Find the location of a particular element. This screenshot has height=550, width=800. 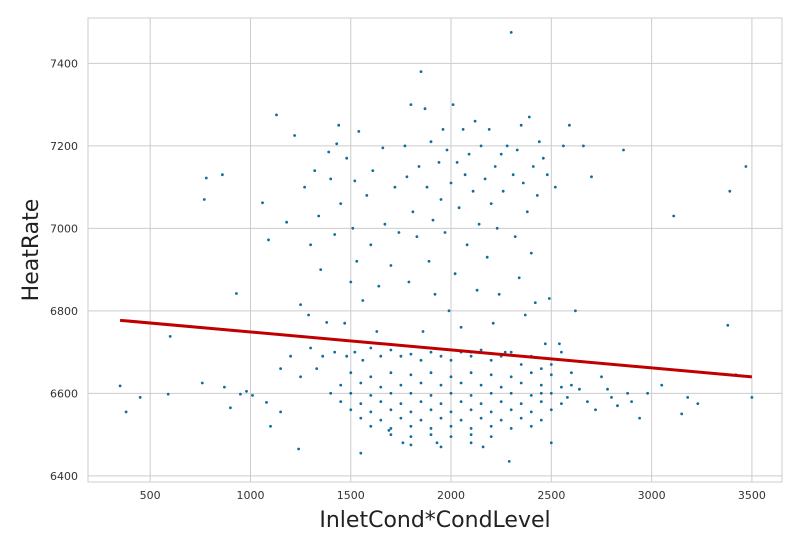

fit-line-layer is located at coordinates (436, 348).